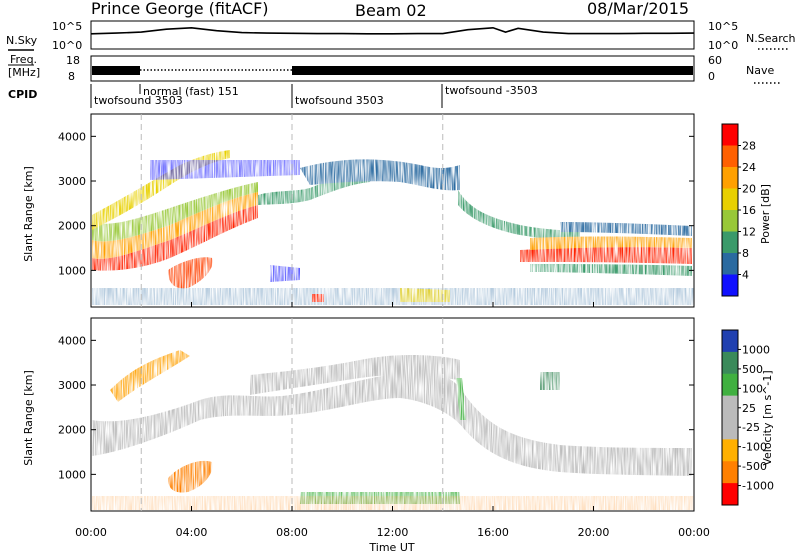 The height and width of the screenshot is (554, 800). What do you see at coordinates (339, 100) in the screenshot?
I see `cpid-segment-3: twofsound 3503` at bounding box center [339, 100].